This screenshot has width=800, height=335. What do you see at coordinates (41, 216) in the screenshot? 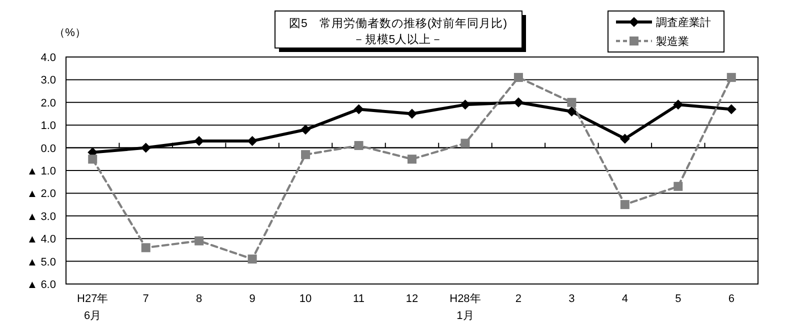
I see `y-tick-label: ▲ 3.0` at bounding box center [41, 216].